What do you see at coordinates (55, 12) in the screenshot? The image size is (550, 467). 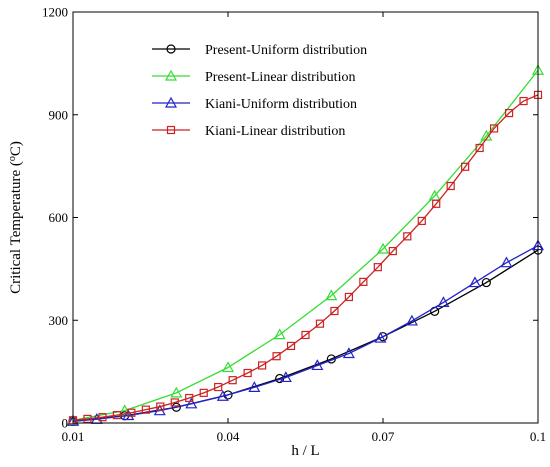 I see `y-tick-label: 1200` at bounding box center [55, 12].